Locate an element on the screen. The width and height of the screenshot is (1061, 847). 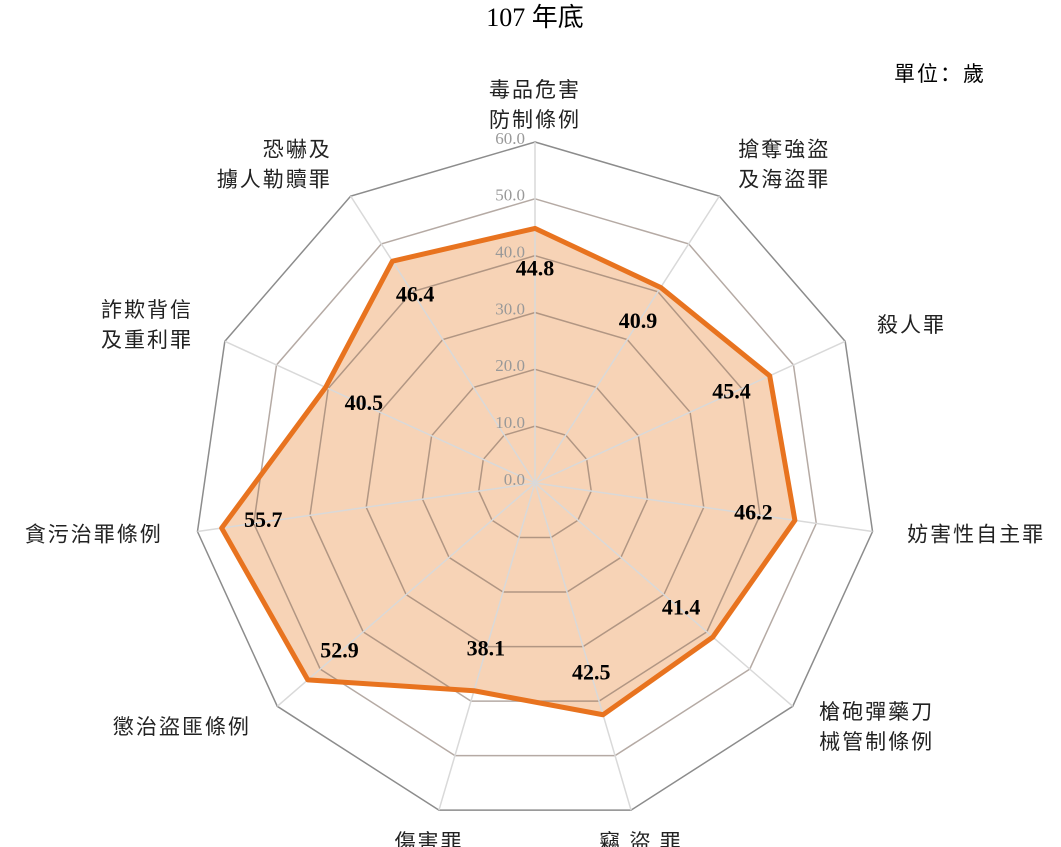
category-label: 恐嚇及擄人勒贖罪 is located at coordinates (274, 165).